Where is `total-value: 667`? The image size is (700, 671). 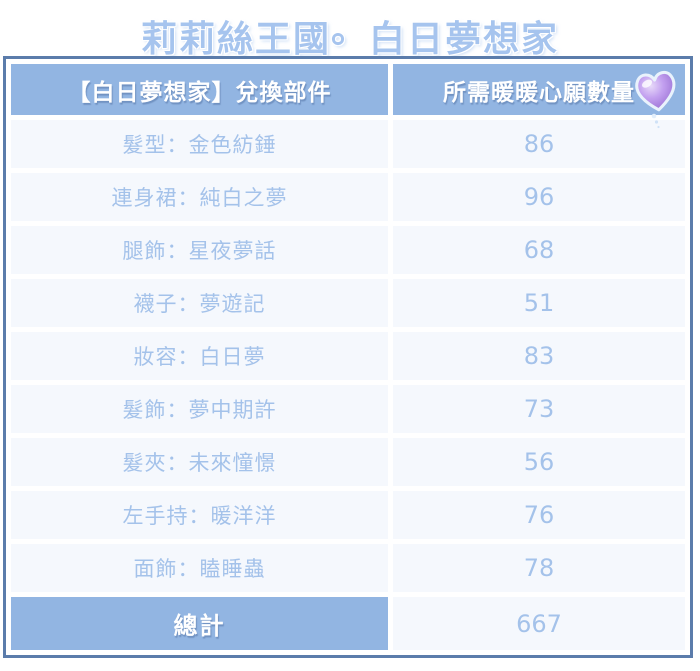 total-value: 667 is located at coordinates (539, 623).